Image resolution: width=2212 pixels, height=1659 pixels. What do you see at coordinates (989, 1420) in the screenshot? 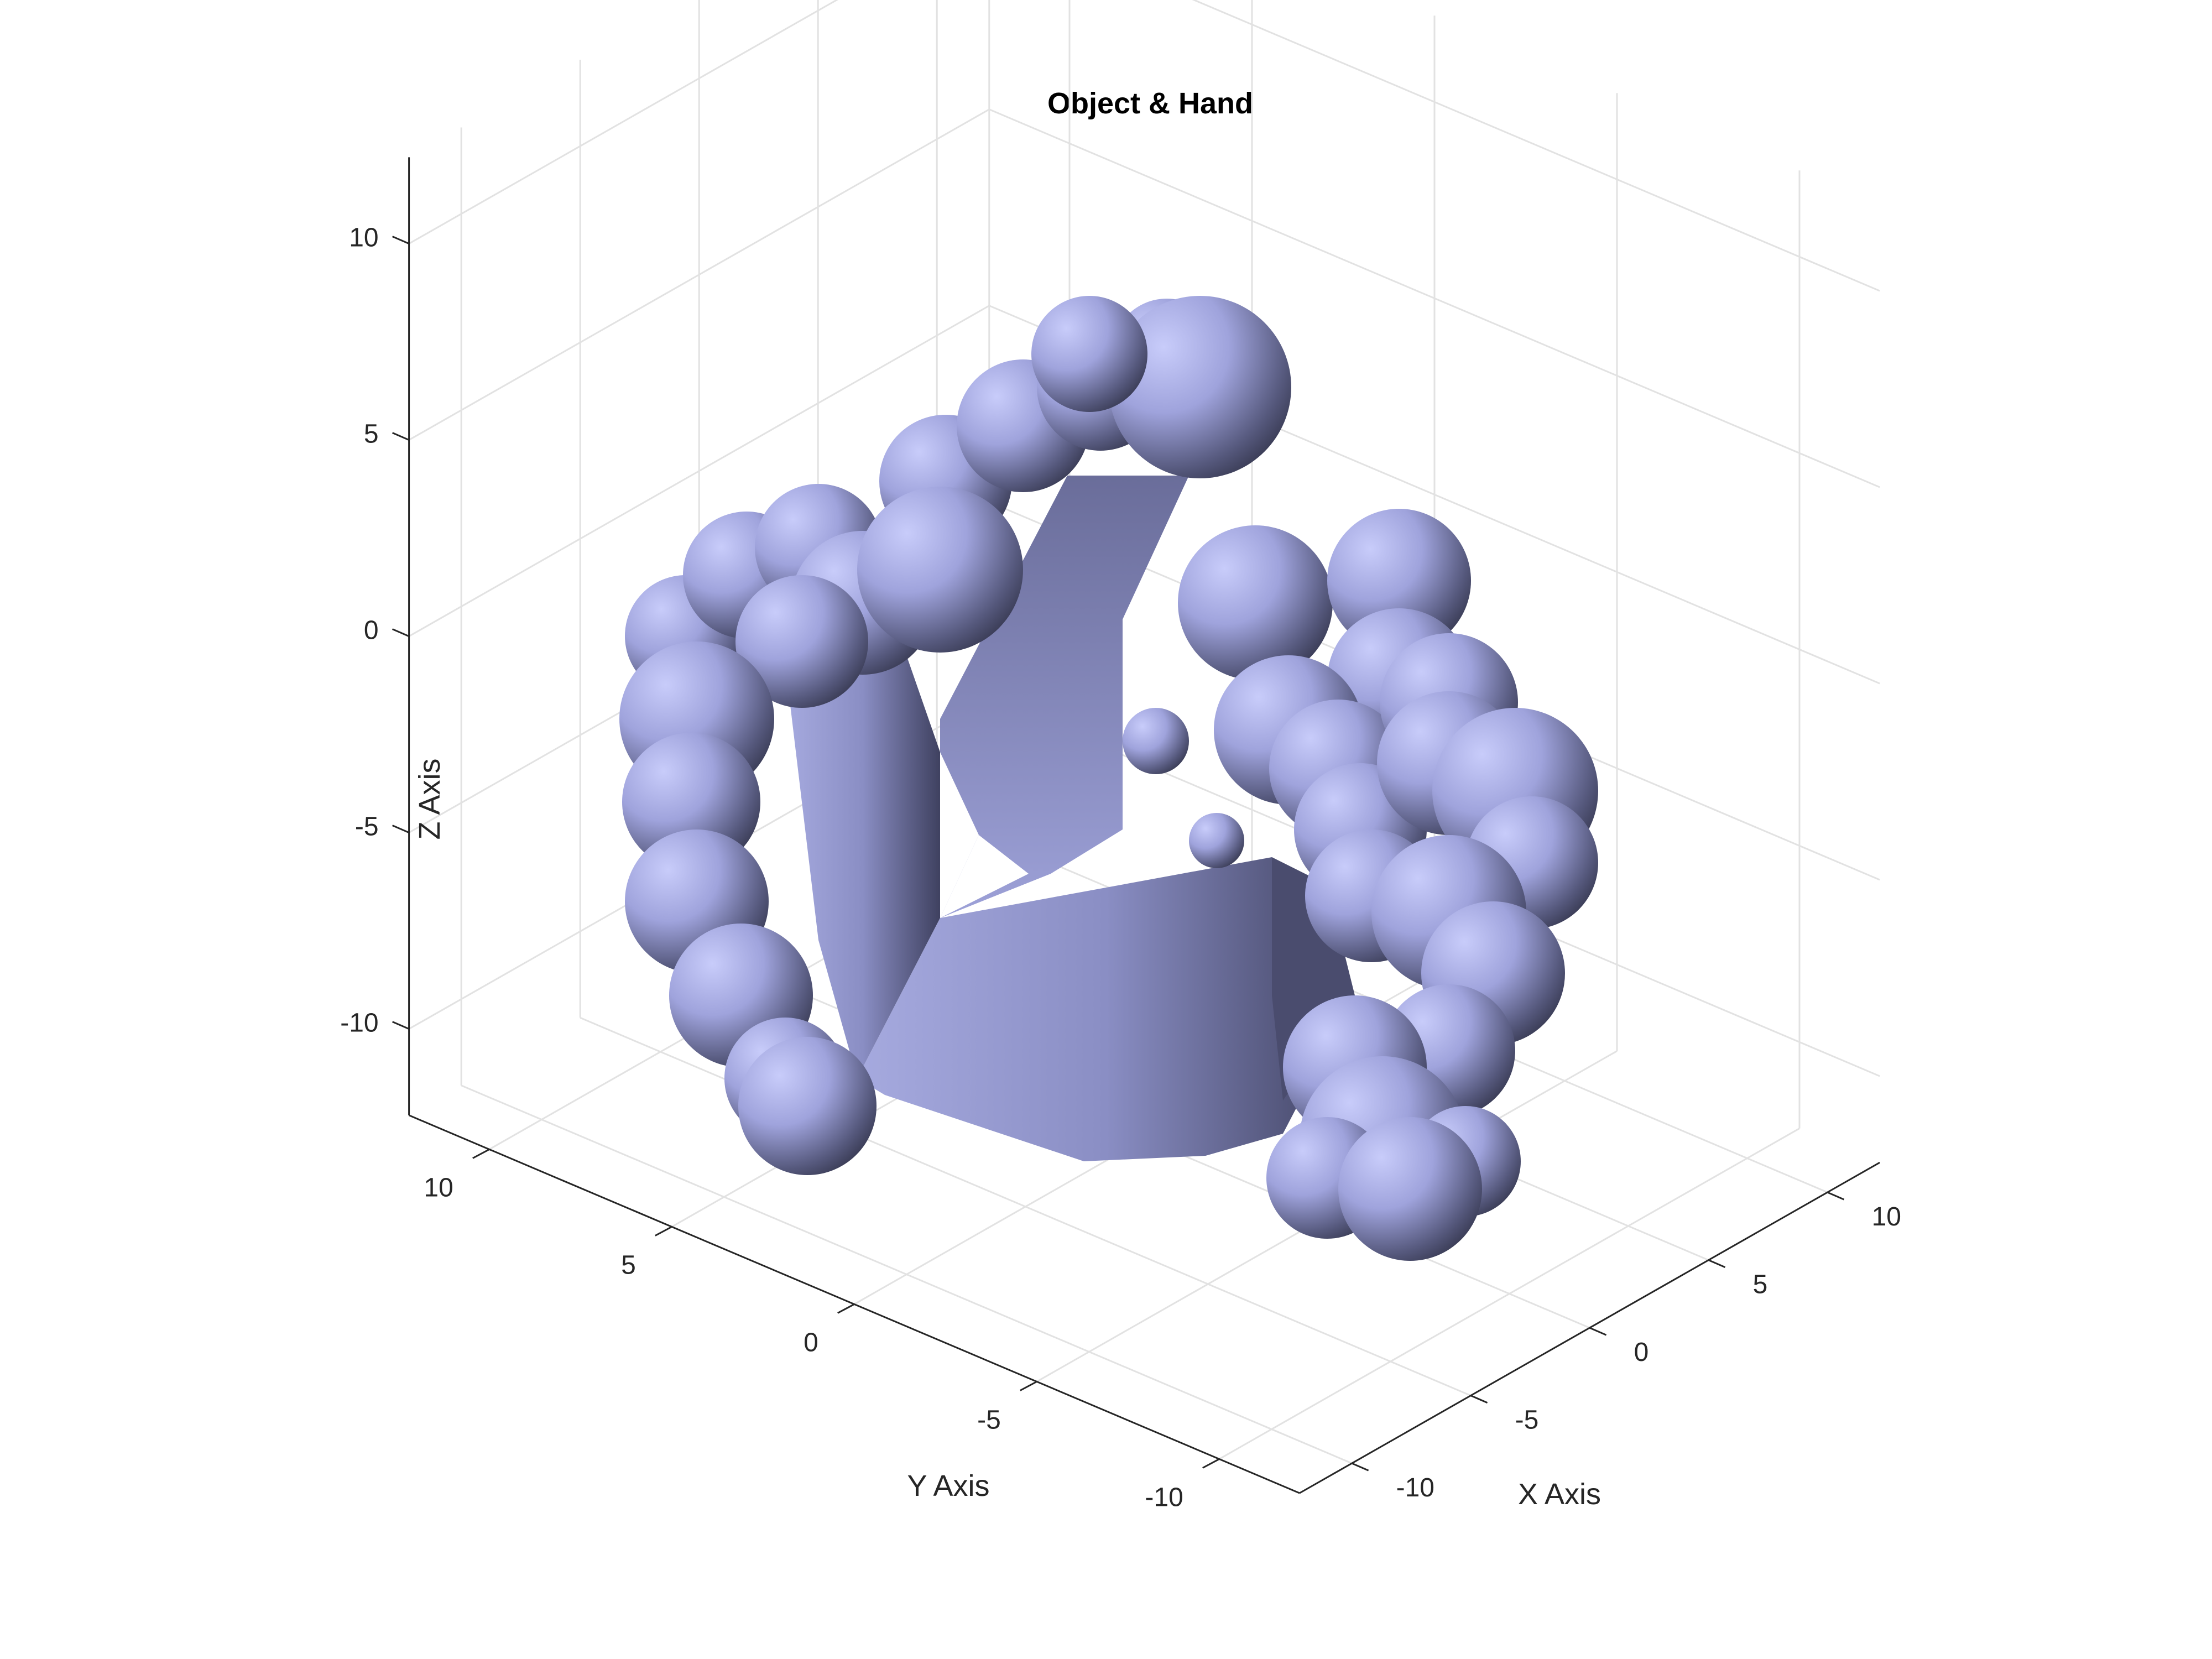
I see `y-tick-label: -5` at bounding box center [989, 1420].